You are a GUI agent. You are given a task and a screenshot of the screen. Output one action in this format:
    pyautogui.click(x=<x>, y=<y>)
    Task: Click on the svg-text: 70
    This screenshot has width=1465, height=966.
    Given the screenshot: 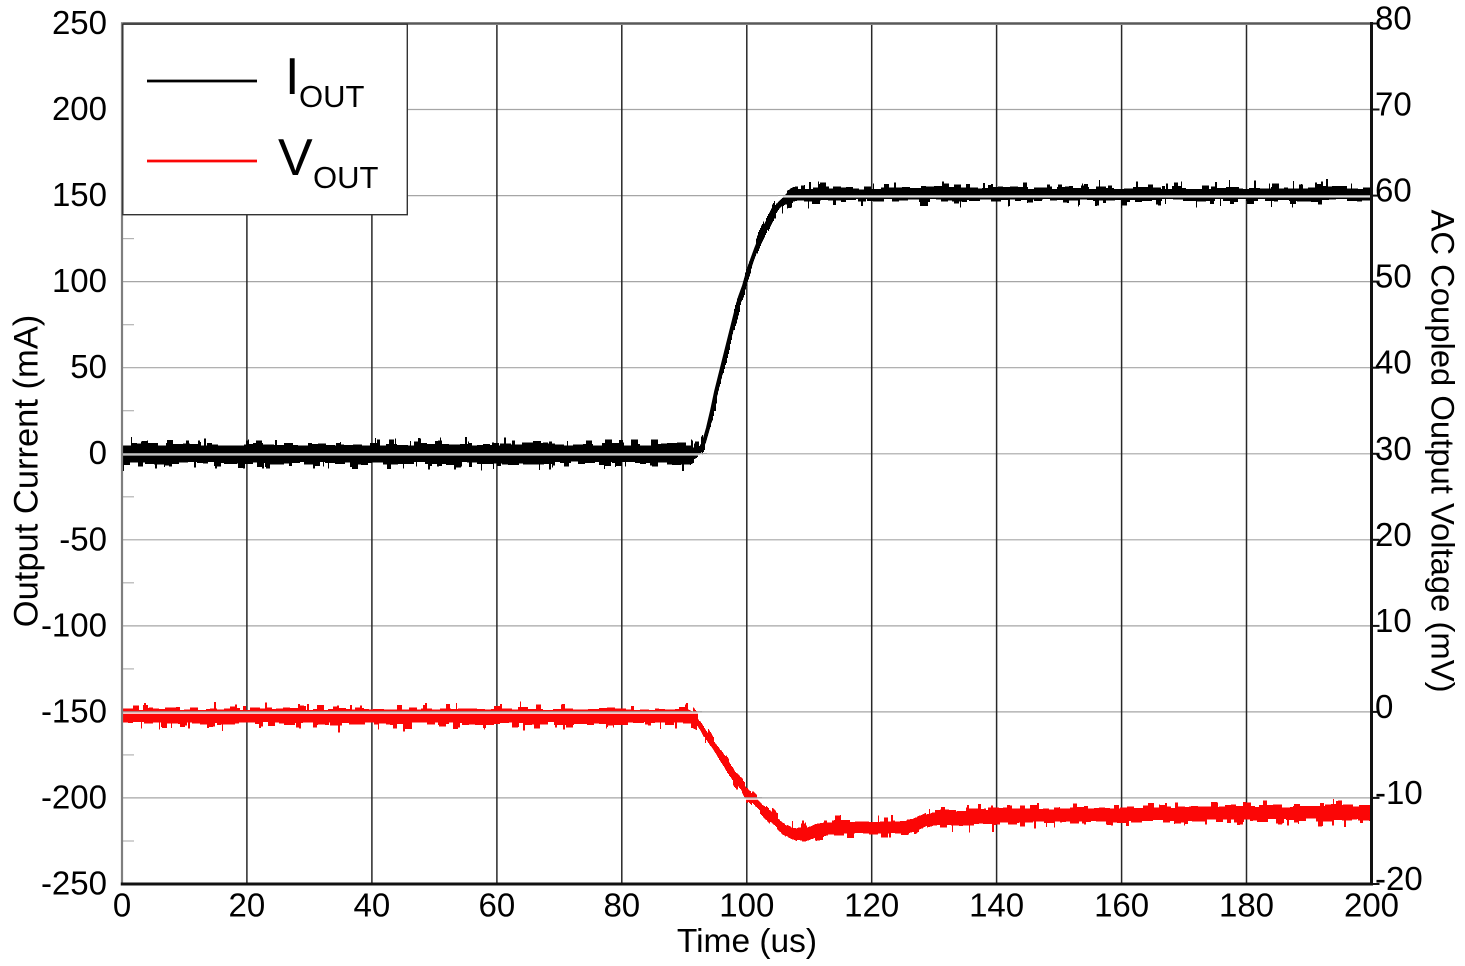 What is the action you would take?
    pyautogui.click(x=1393, y=104)
    